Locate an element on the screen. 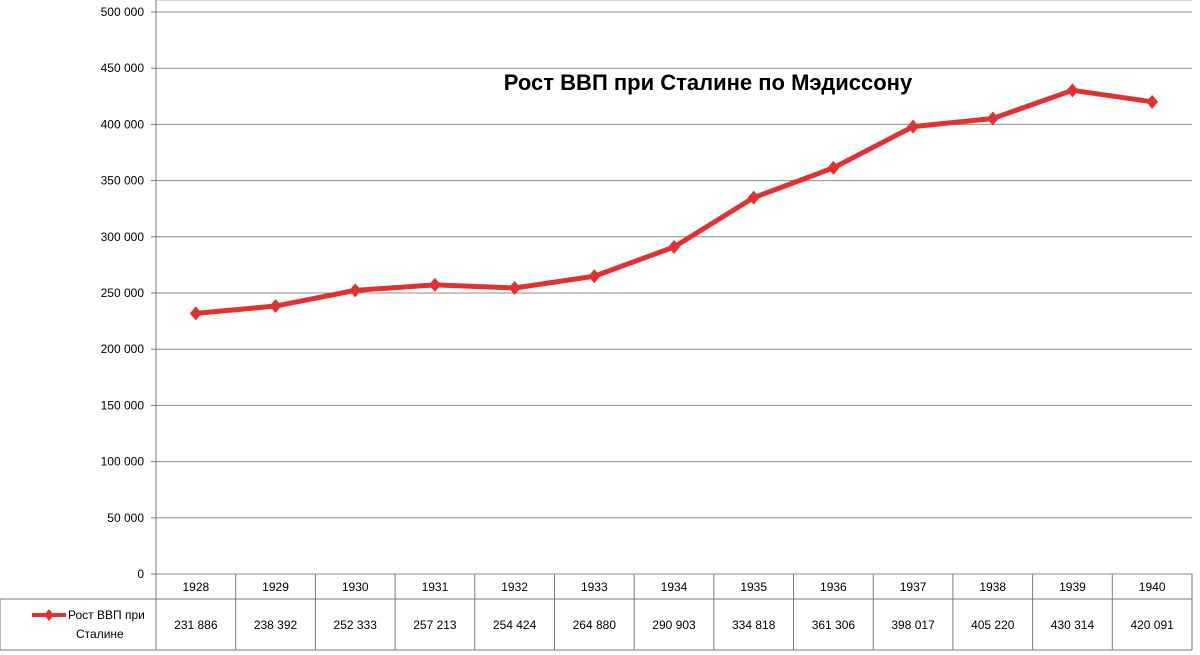 Image resolution: width=1200 pixels, height=655 pixels. x-tick-label: 1935 is located at coordinates (753, 587).